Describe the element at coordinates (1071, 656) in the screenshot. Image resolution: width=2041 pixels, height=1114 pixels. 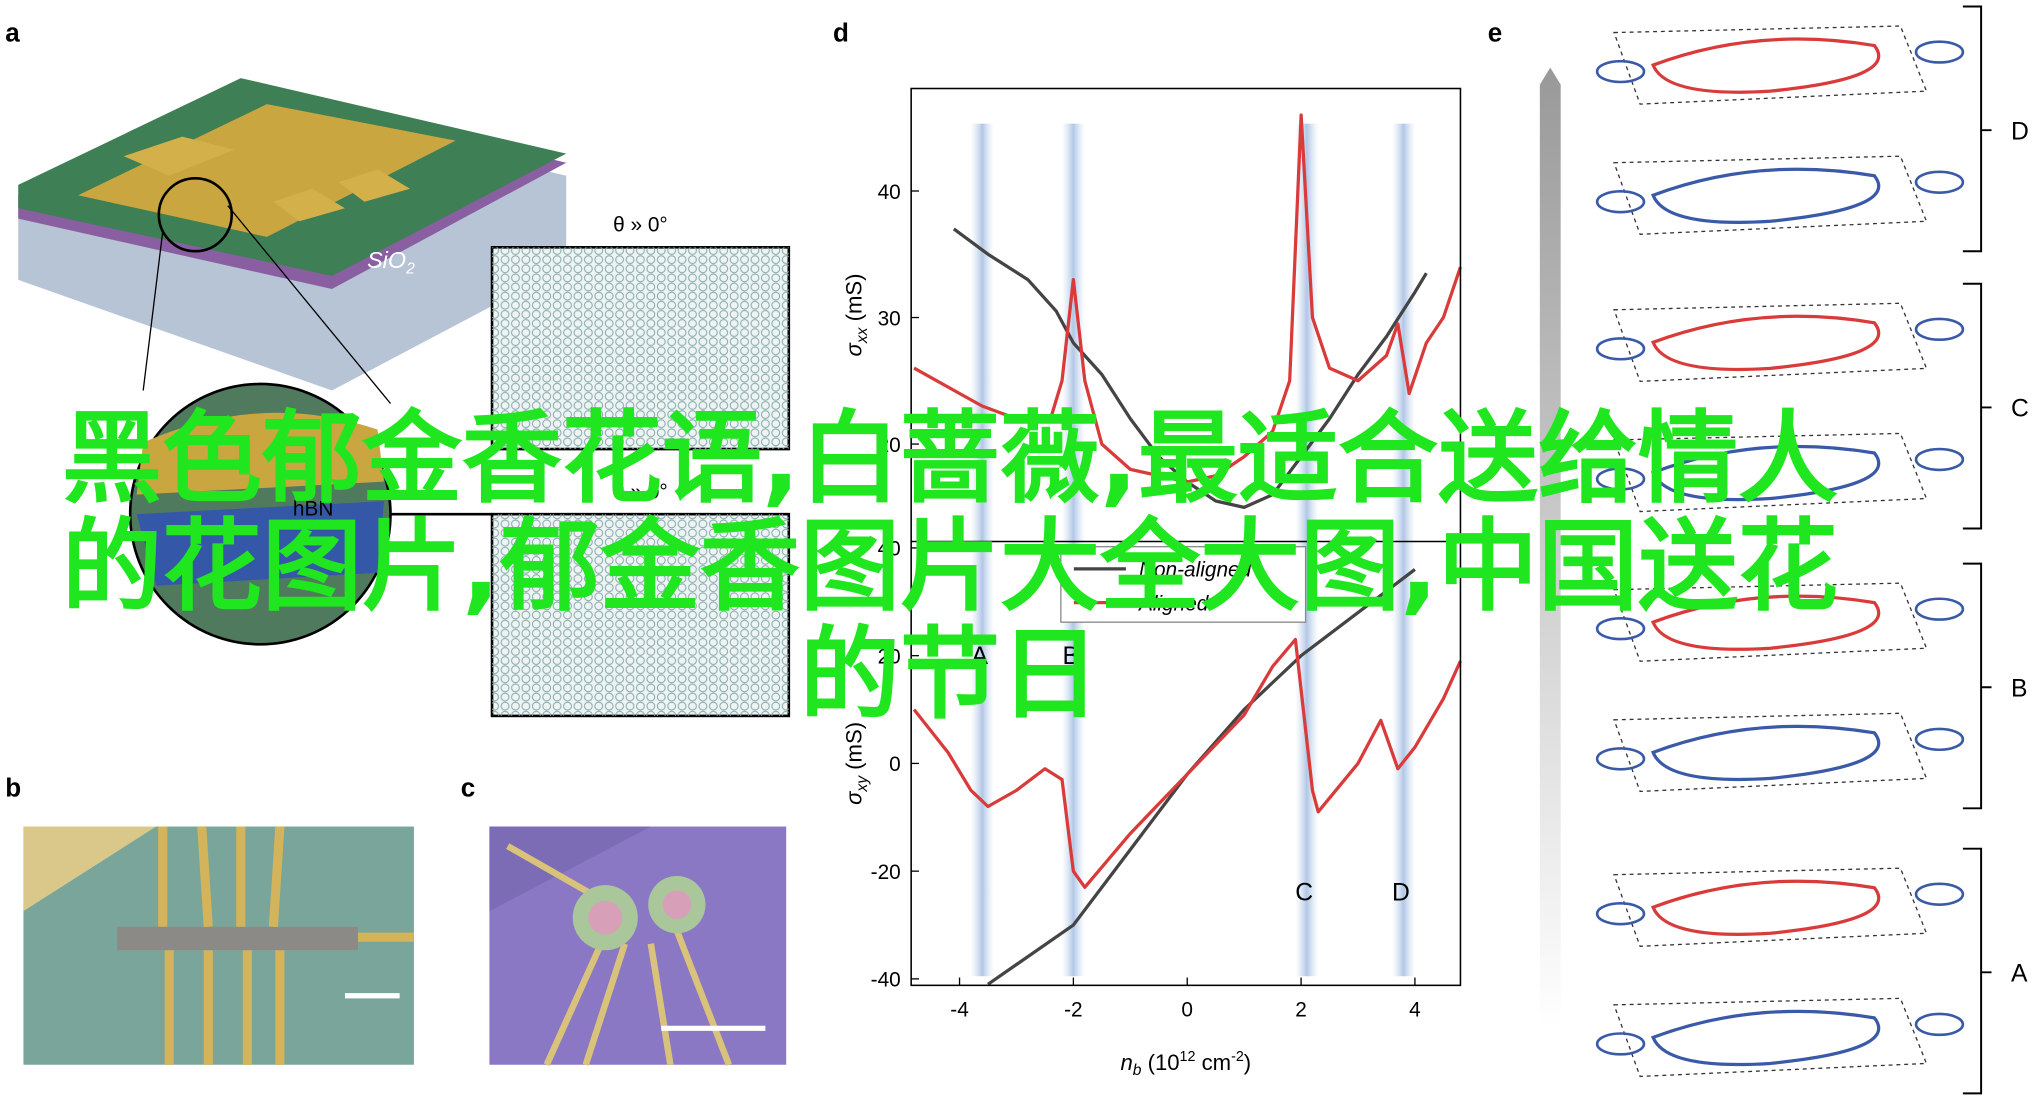
I see `band-label: B` at that location.